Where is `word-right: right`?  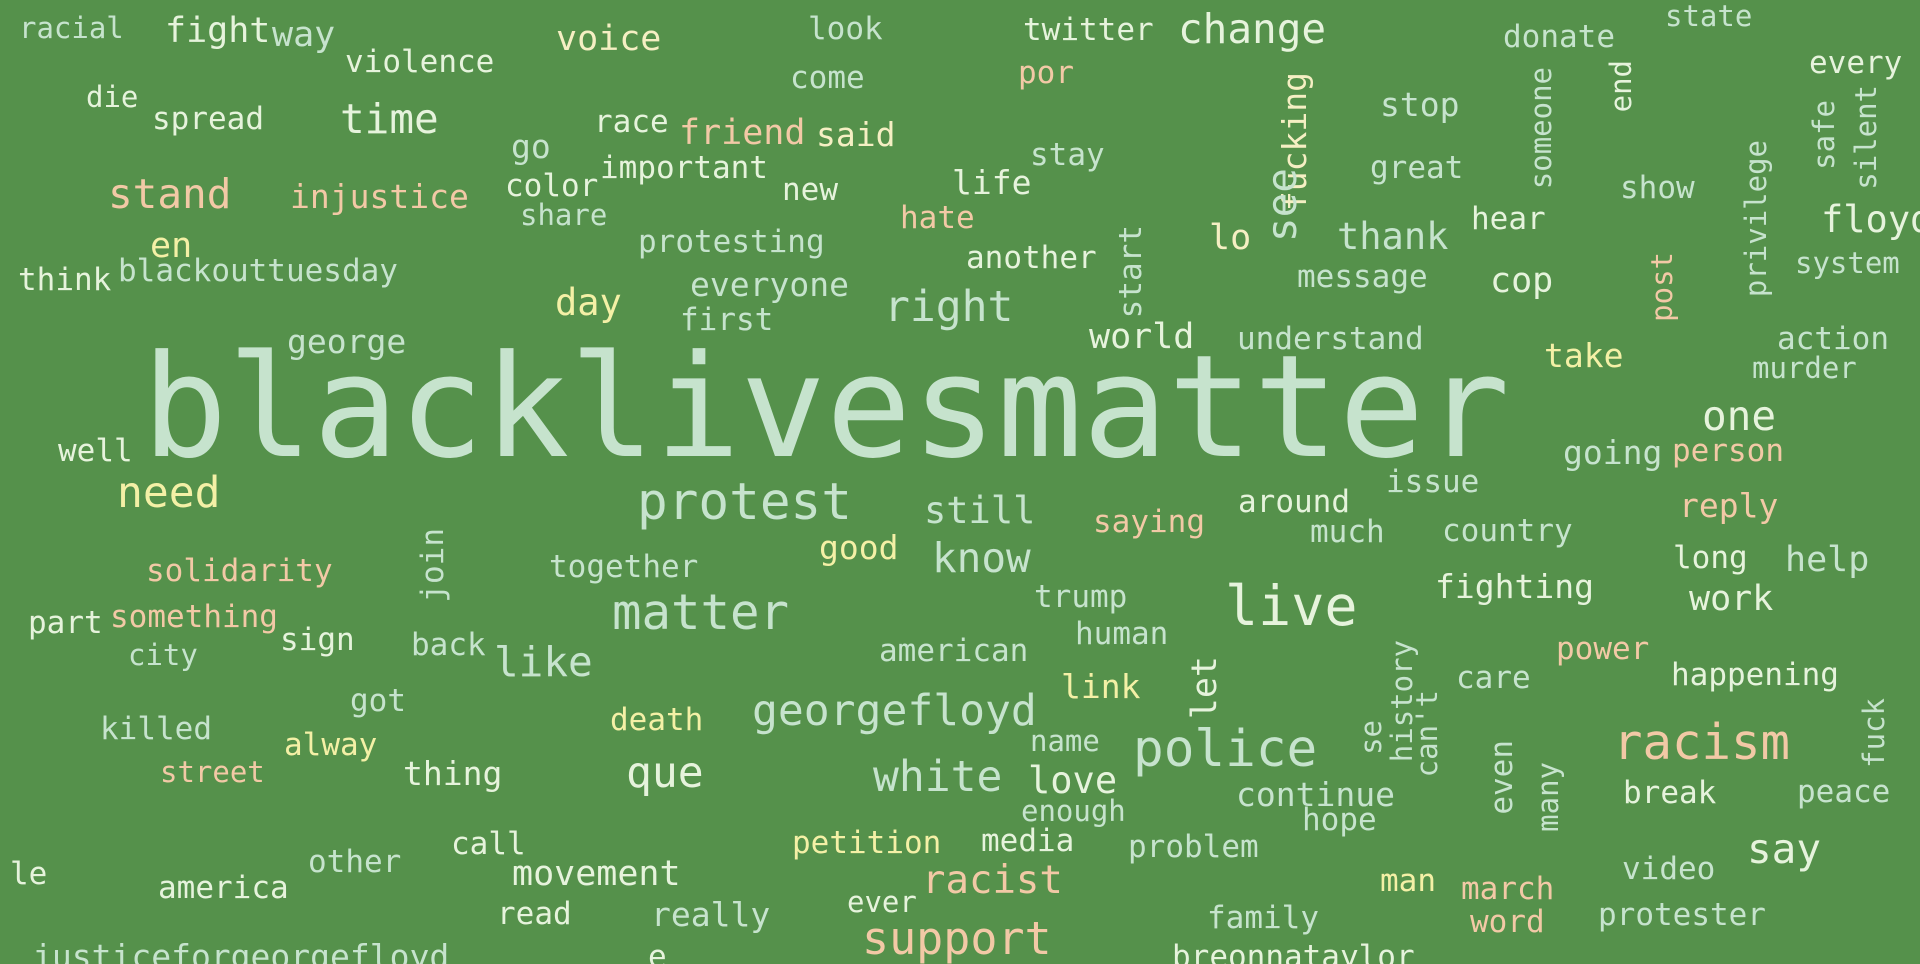 word-right: right is located at coordinates (949, 307).